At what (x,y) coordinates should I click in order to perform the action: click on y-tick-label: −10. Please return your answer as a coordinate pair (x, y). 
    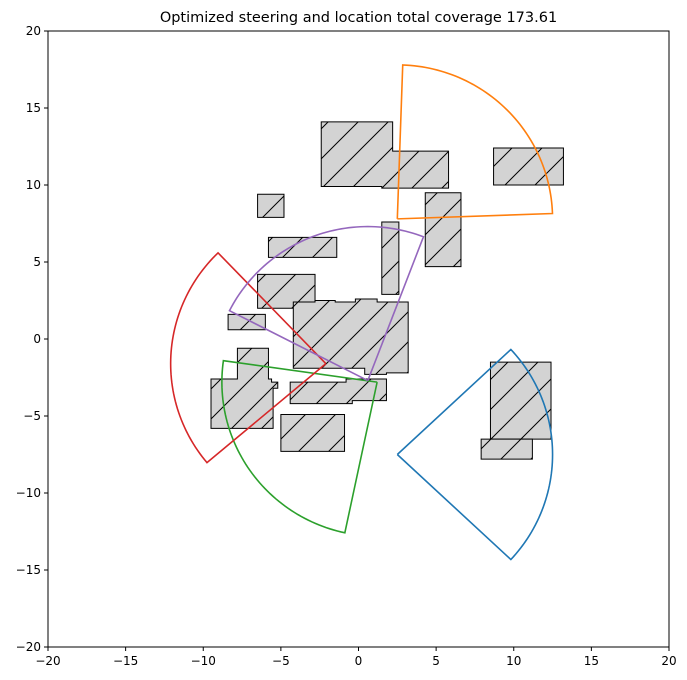
    Looking at the image, I should click on (28, 493).